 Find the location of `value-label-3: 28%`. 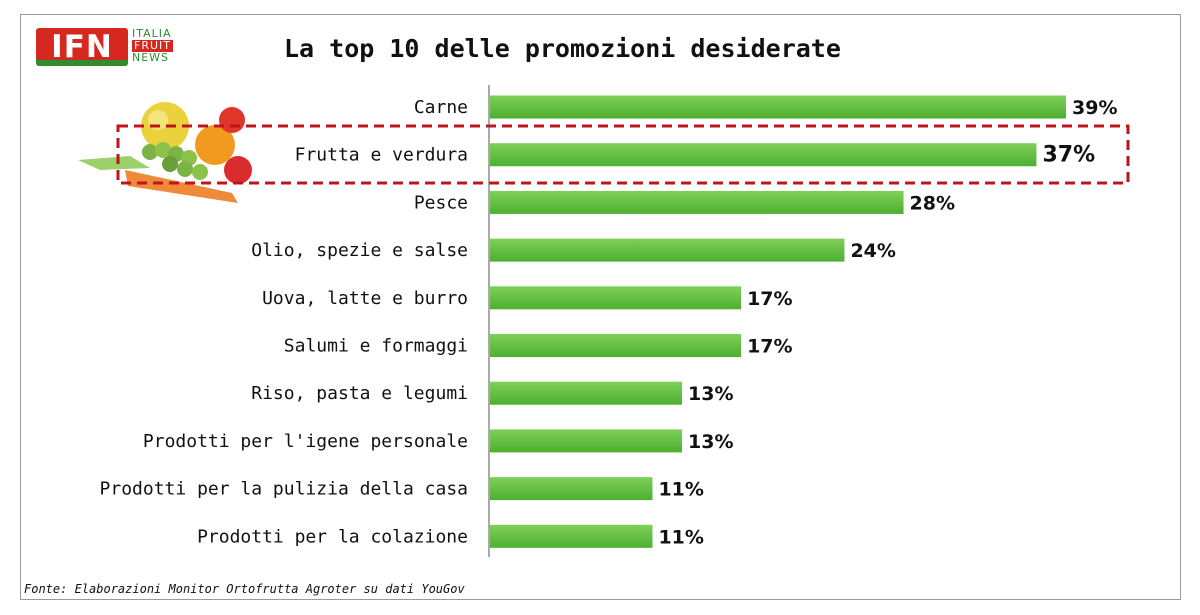

value-label-3: 28% is located at coordinates (932, 203).